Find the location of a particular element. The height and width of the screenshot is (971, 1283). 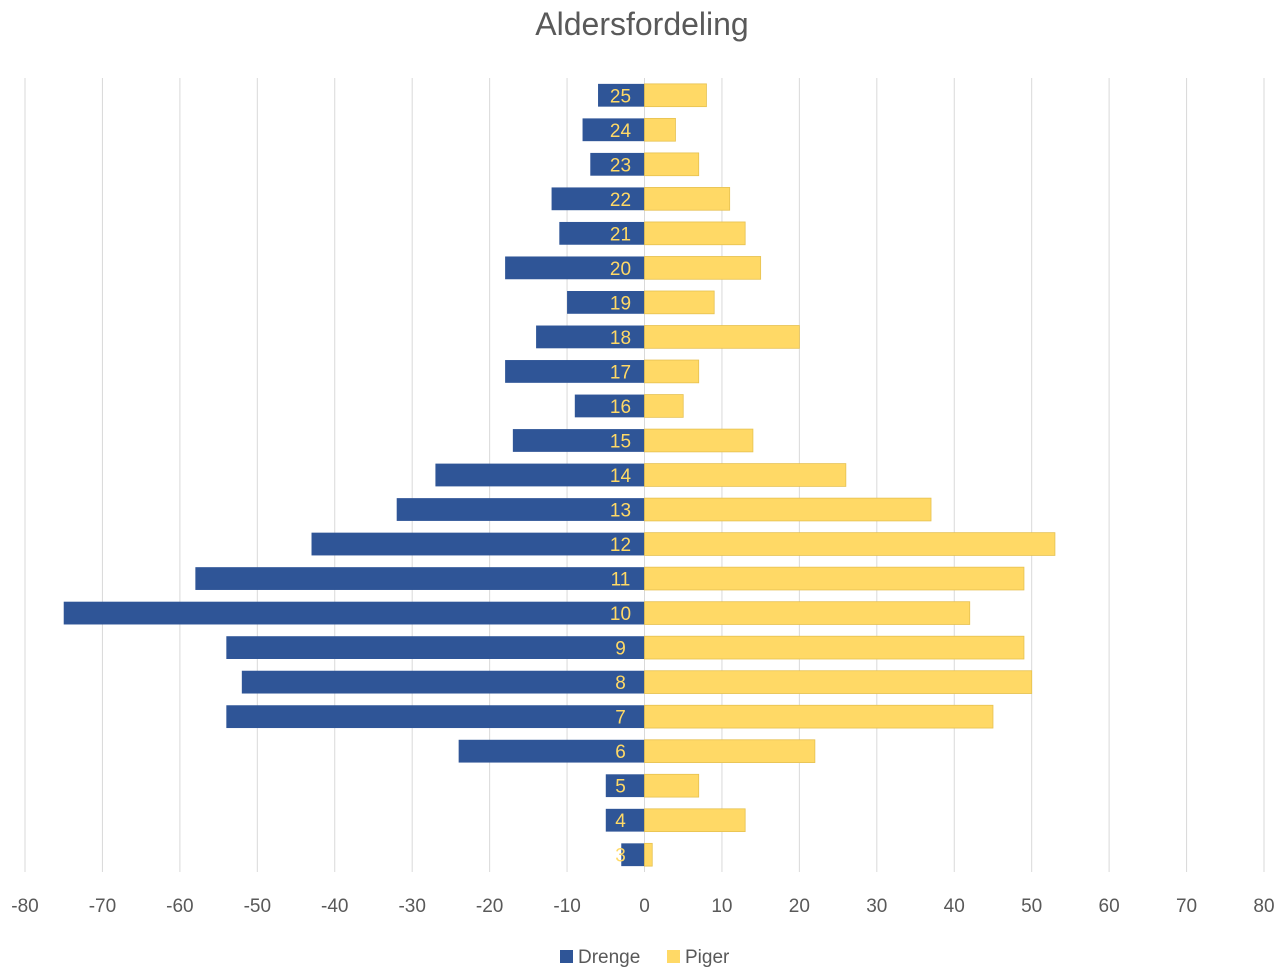

age-labels: 3 4 5 6 7 8 9 10 11 12 13 14 15 16 17 18 19 20 21 22 23 24 25 is located at coordinates (621, 476).